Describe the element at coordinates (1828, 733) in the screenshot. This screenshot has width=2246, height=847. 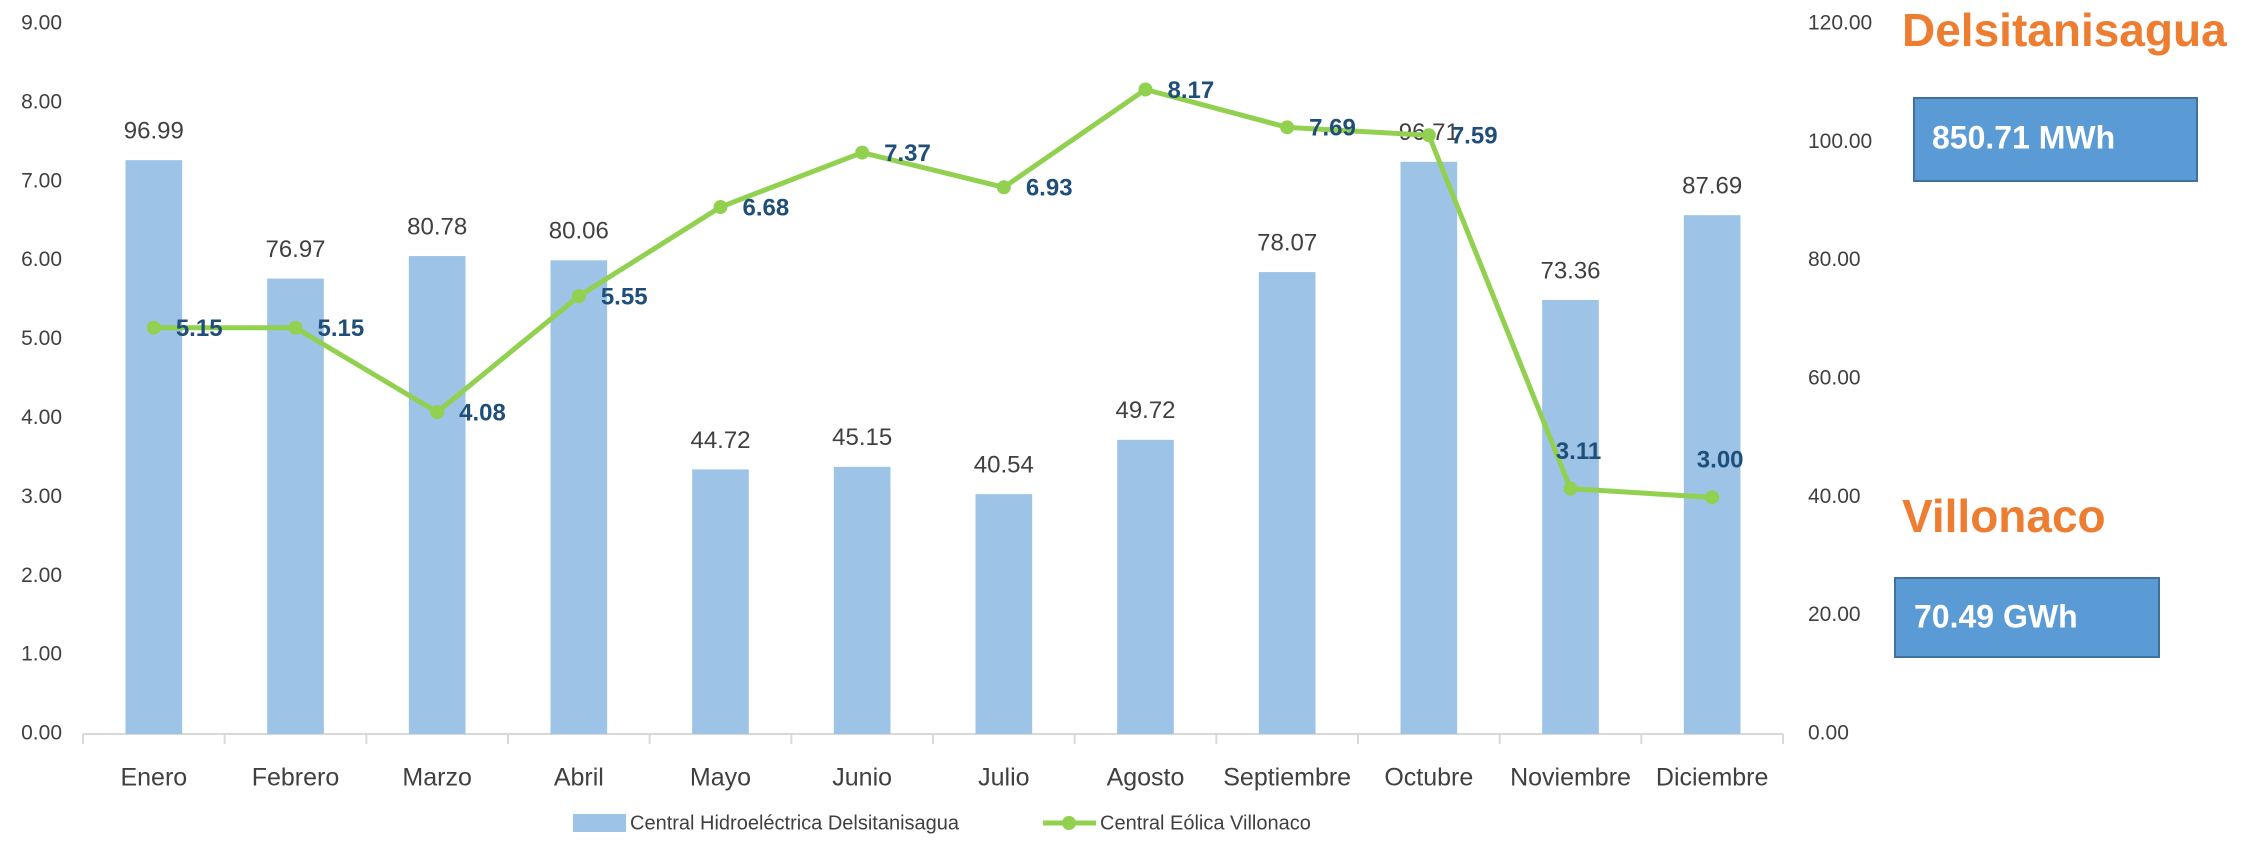
I see `y2-tick-label: 0.00` at that location.